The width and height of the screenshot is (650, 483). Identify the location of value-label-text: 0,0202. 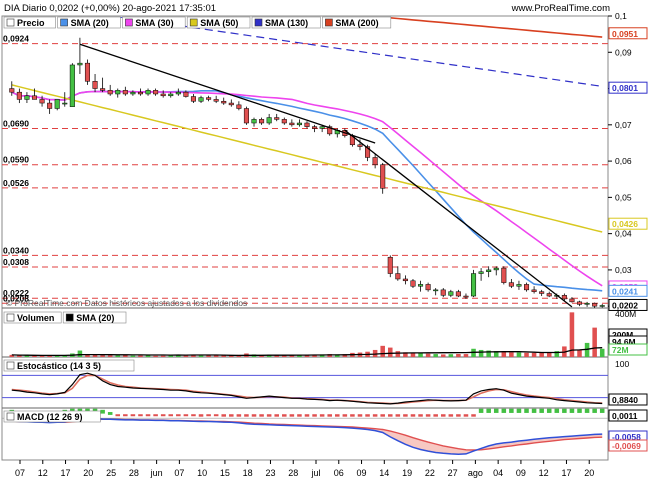
(625, 305).